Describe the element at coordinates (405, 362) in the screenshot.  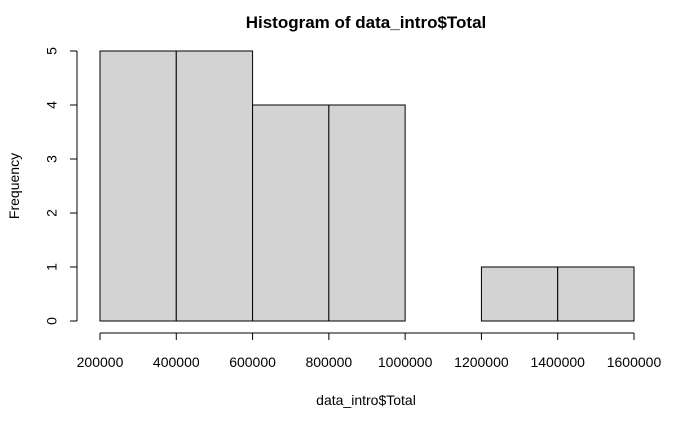
I see `x-tick-label-4: 1000000` at that location.